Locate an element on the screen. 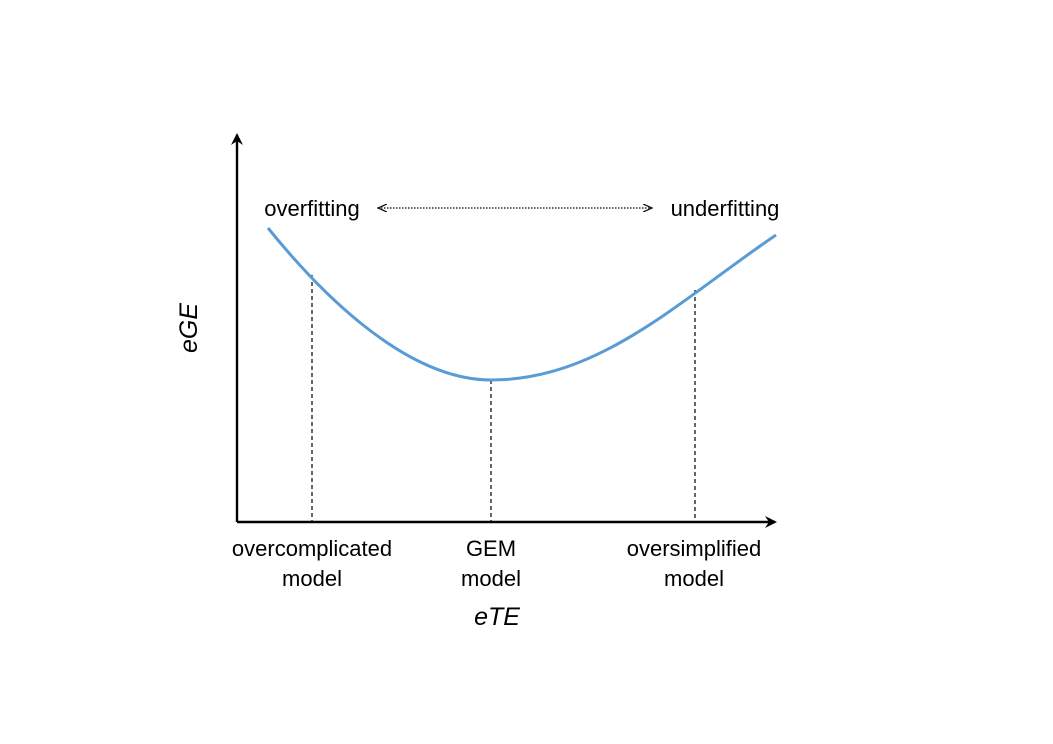 This screenshot has width=1053, height=744. gem-label-line2: model is located at coordinates (491, 578).